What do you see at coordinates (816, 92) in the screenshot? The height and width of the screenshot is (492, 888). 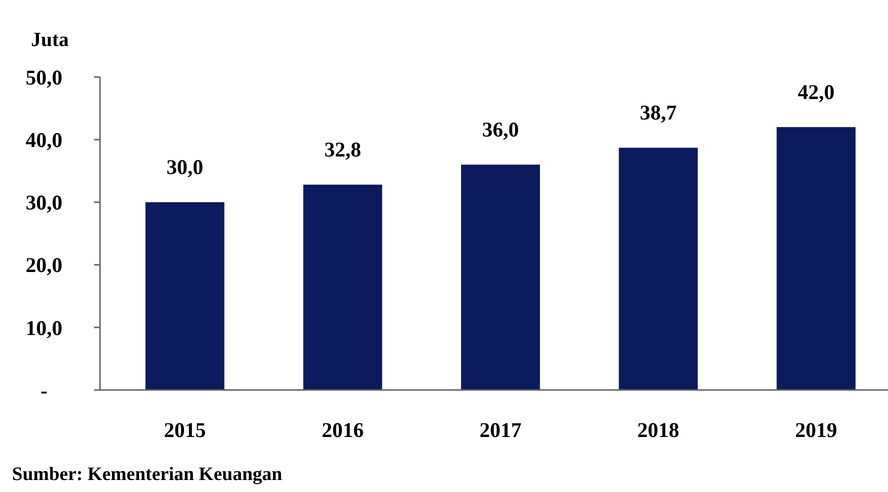 I see `data-label: 42,0` at bounding box center [816, 92].